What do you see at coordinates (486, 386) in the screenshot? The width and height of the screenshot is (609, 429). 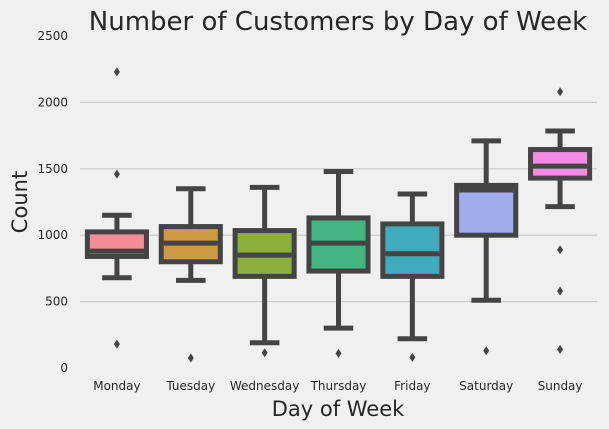 I see `x-tick-label: Saturday` at bounding box center [486, 386].